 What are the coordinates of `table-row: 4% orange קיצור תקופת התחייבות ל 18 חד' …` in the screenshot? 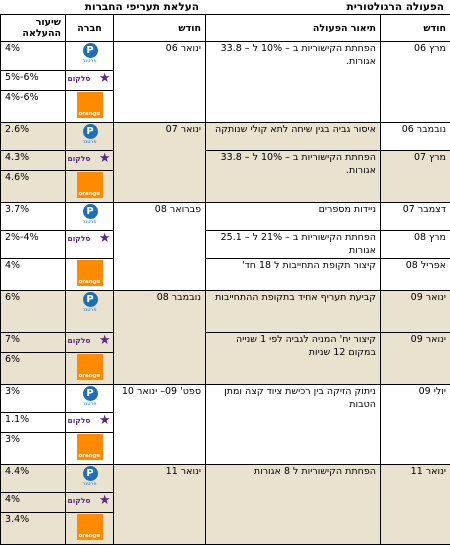 It's located at (225, 275).